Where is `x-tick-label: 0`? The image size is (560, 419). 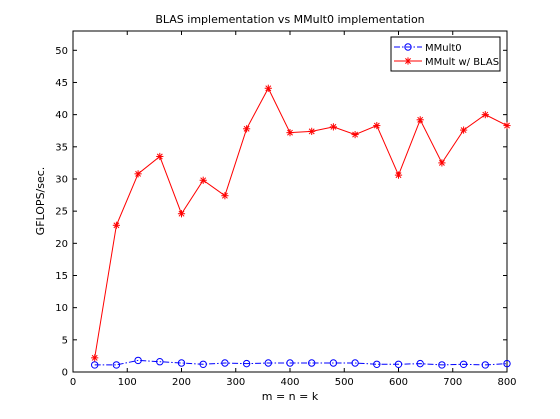
x-tick-label: 0 is located at coordinates (73, 382).